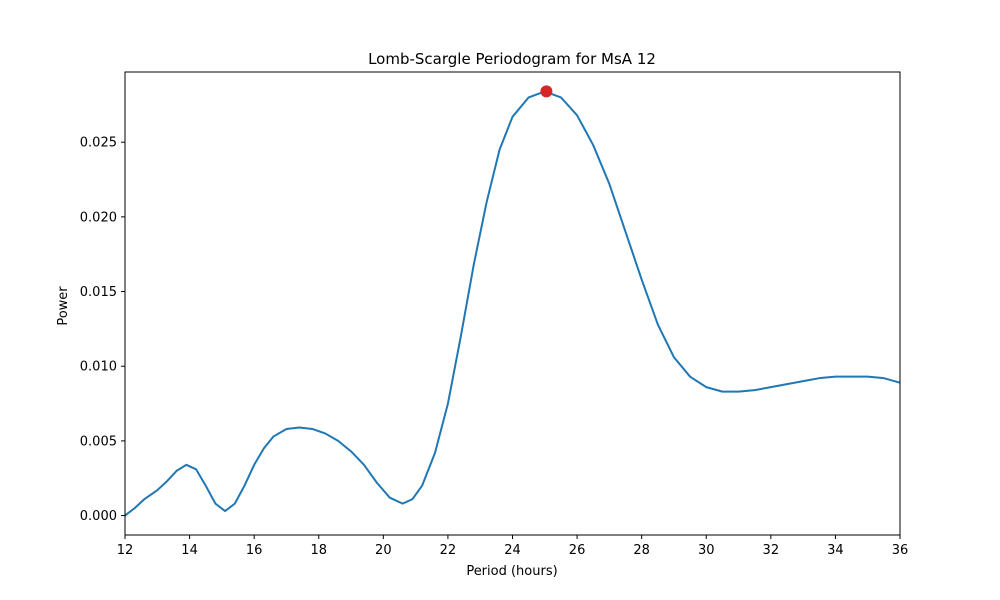 Image resolution: width=1000 pixels, height=600 pixels. What do you see at coordinates (125, 550) in the screenshot?
I see `x-tick-label: 12` at bounding box center [125, 550].